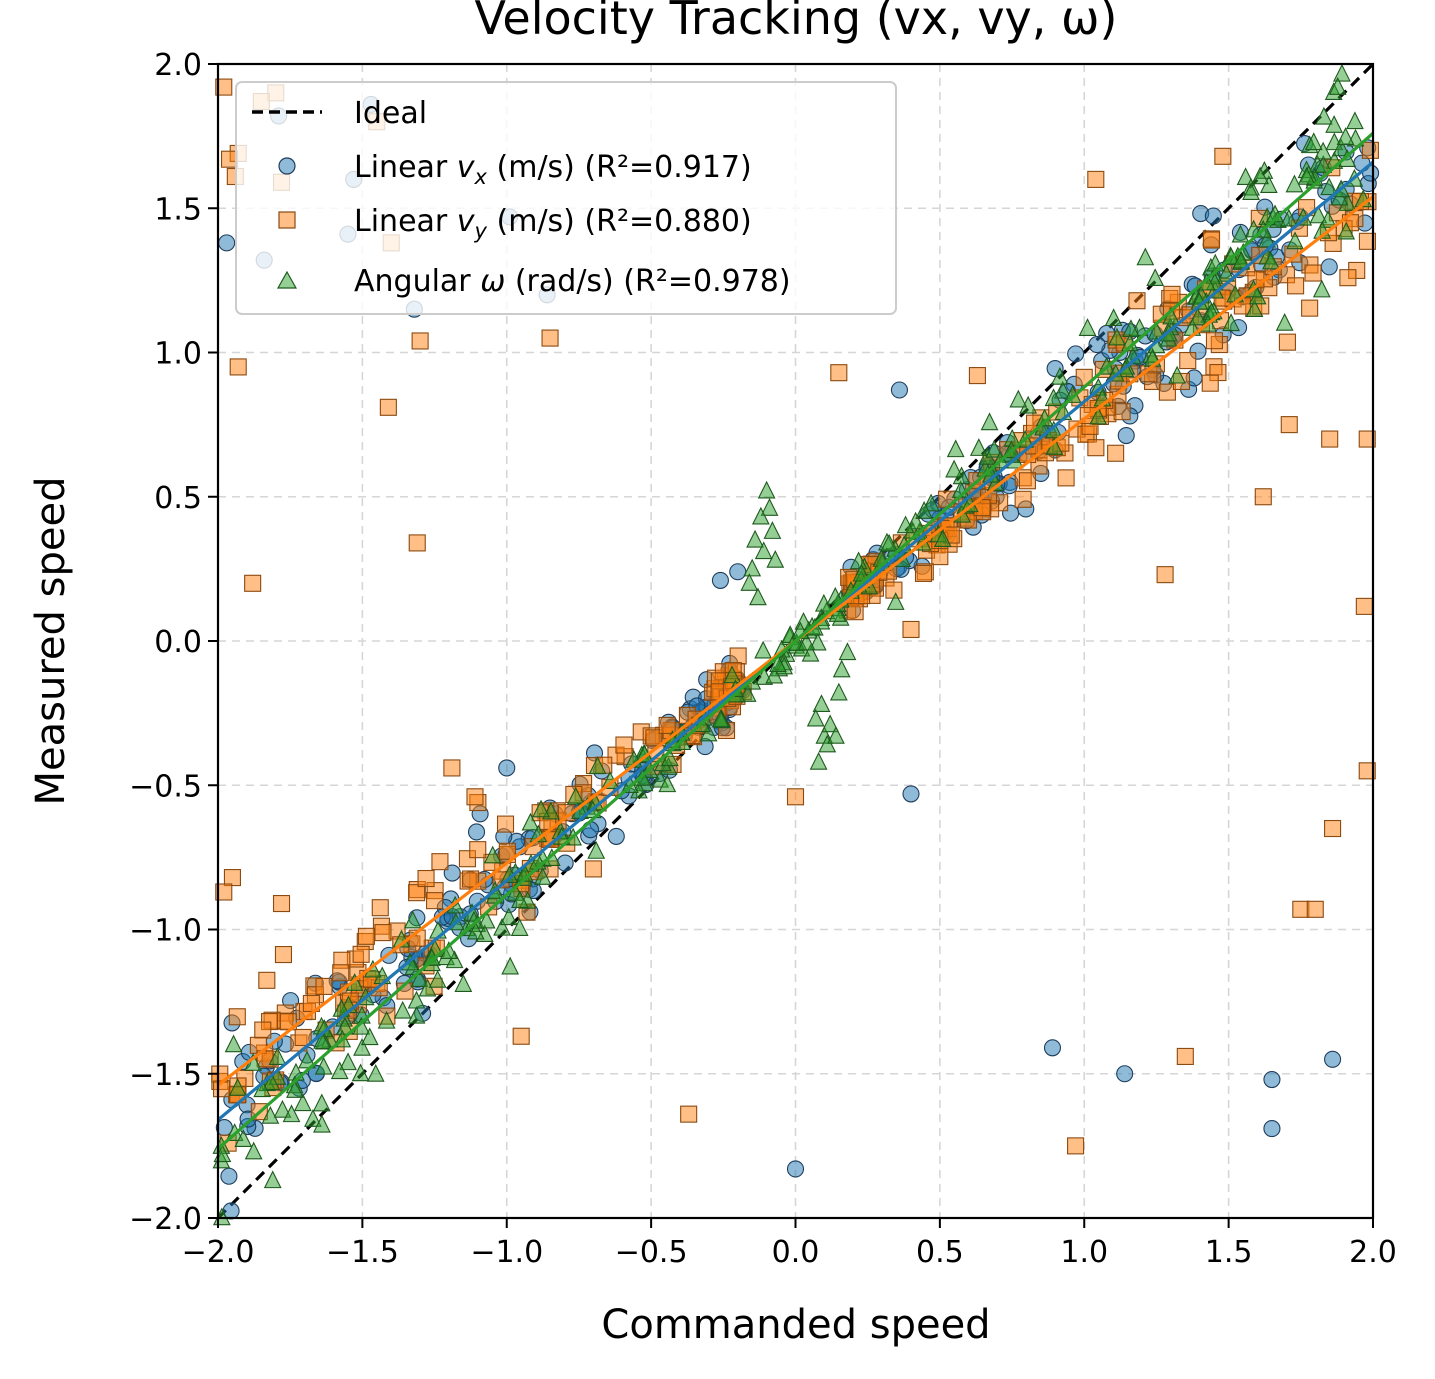 The width and height of the screenshot is (1435, 1379). I want to click on x-tick-label: 0.0, so click(796, 1252).